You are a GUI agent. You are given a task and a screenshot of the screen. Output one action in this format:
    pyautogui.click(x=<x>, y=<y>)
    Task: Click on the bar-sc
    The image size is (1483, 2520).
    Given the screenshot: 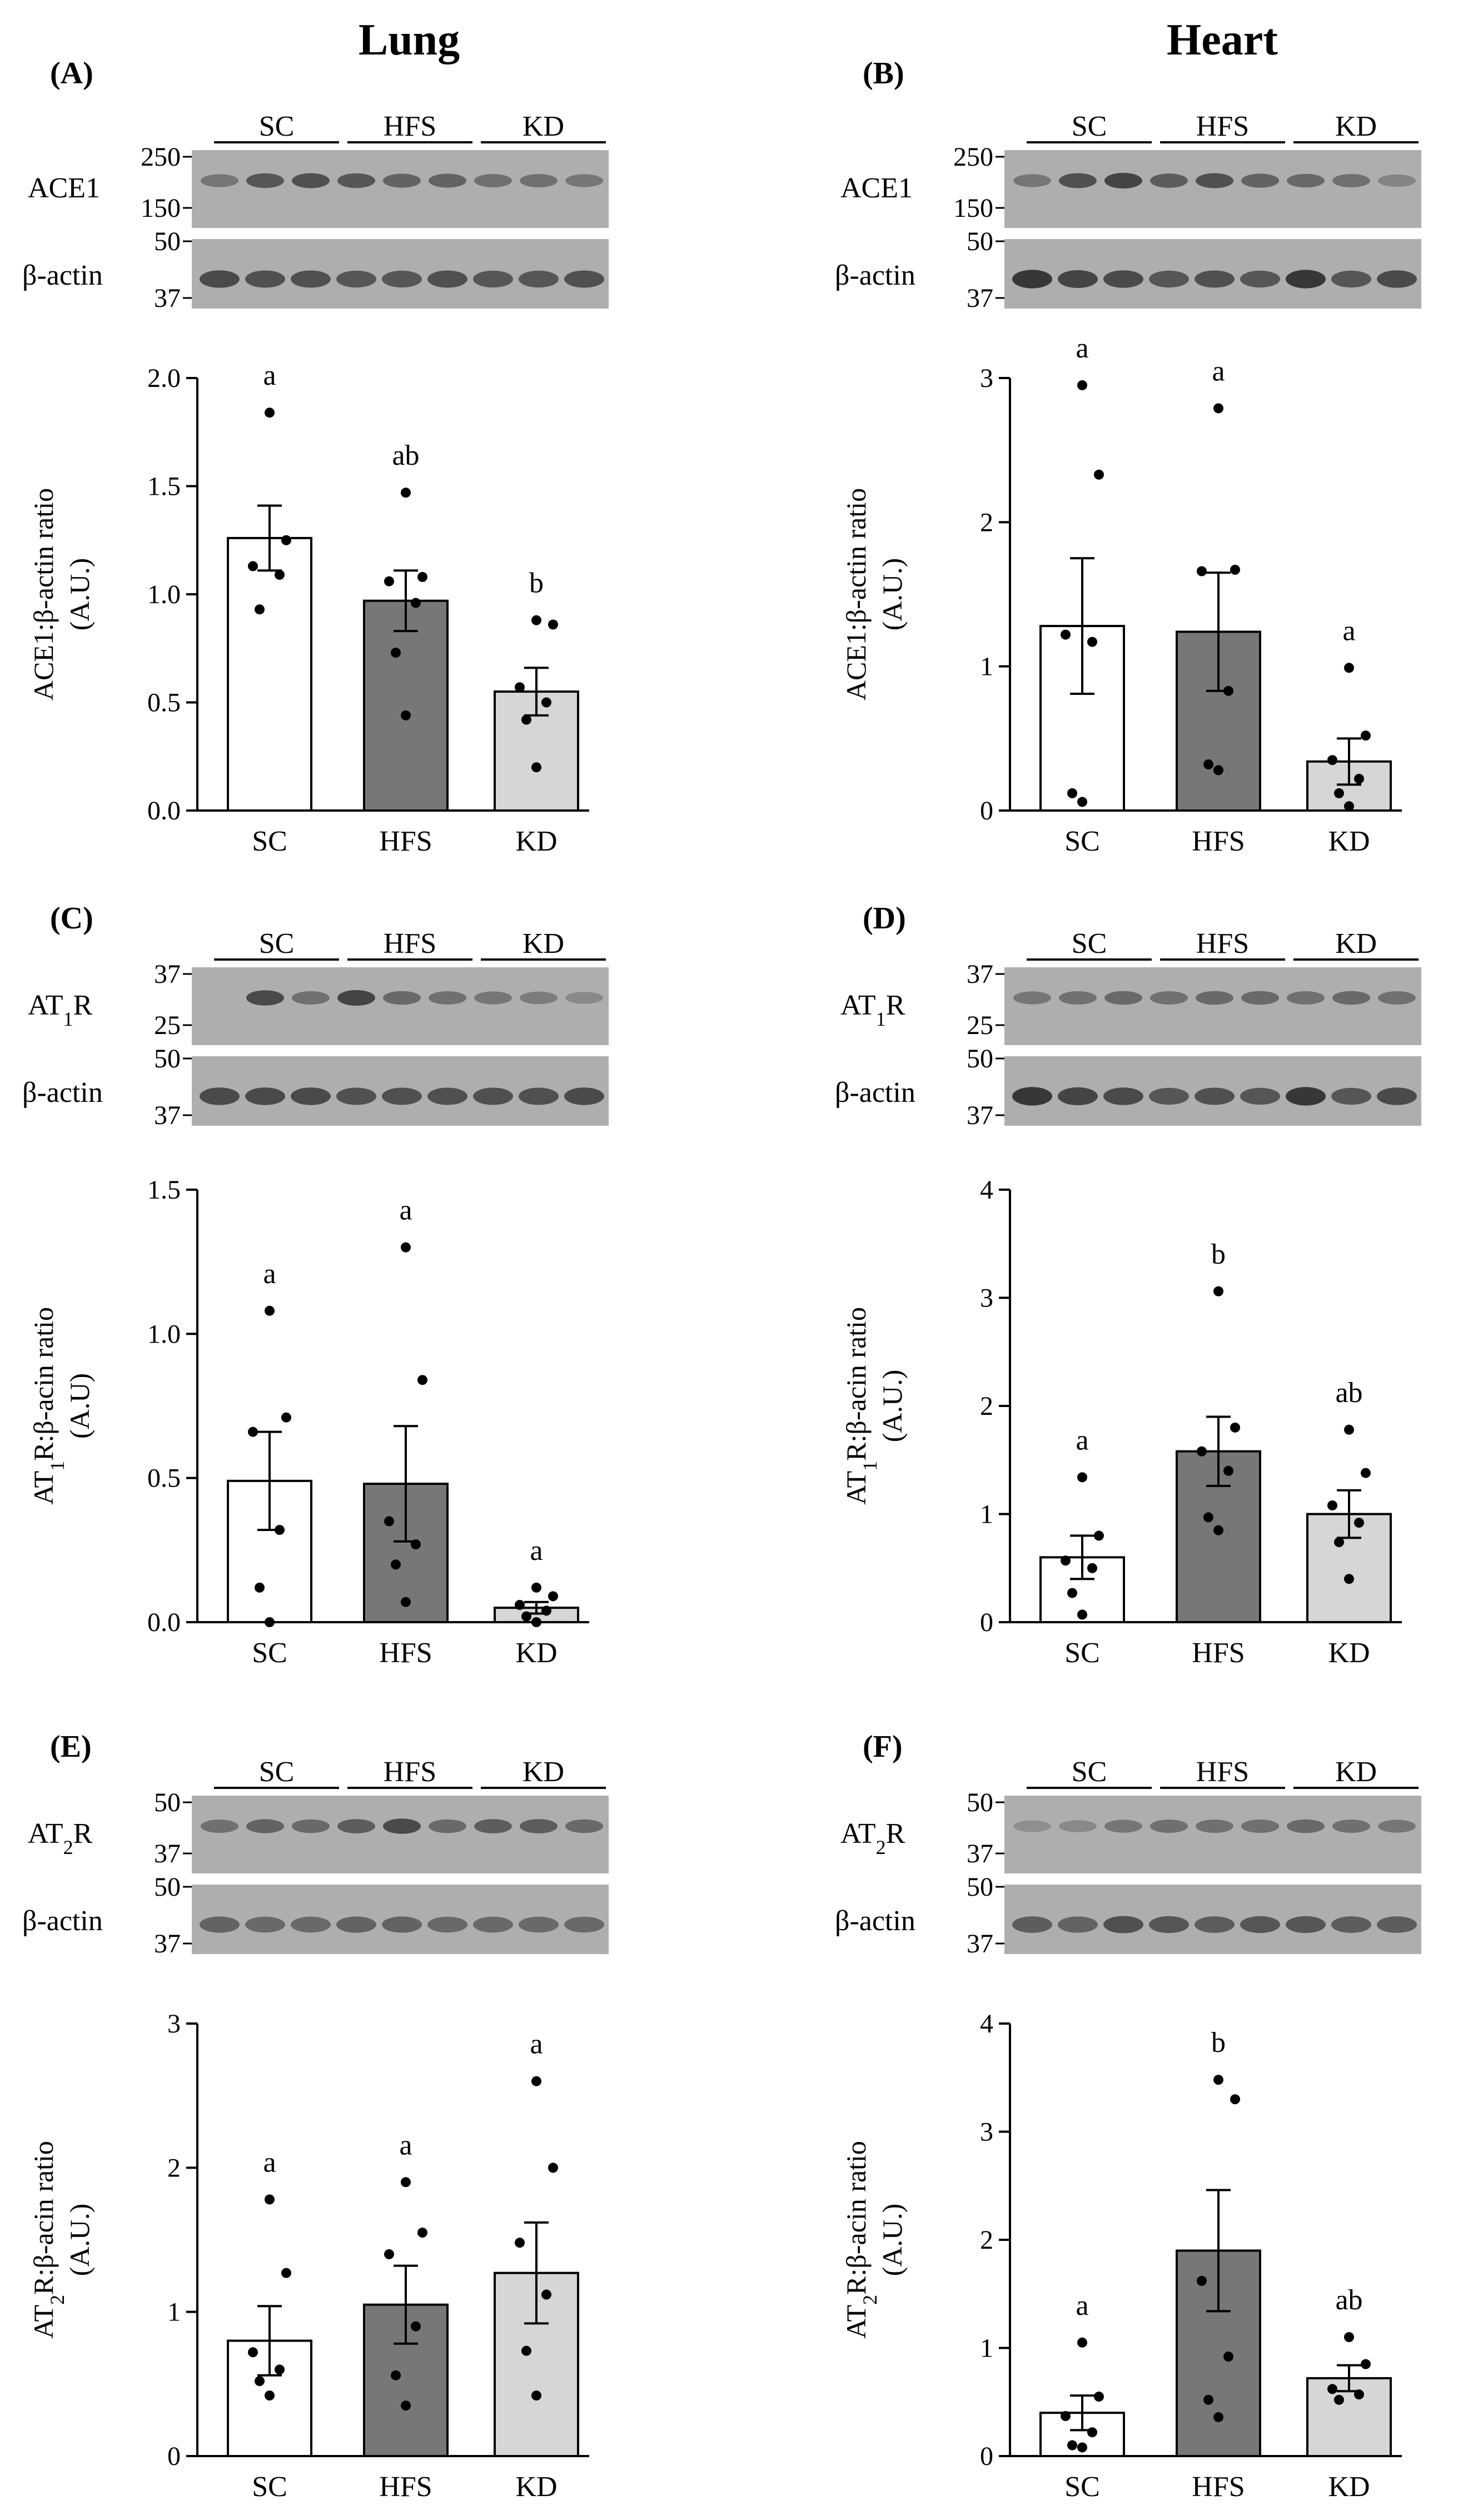 What is the action you would take?
    pyautogui.click(x=269, y=1551)
    